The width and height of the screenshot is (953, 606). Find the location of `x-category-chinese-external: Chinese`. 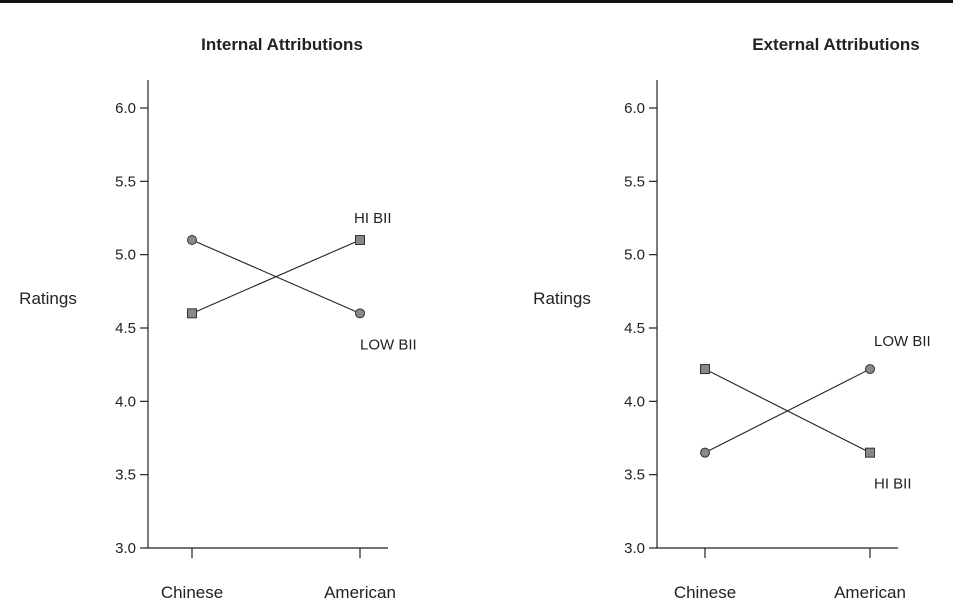

x-category-chinese-external: Chinese is located at coordinates (705, 592).